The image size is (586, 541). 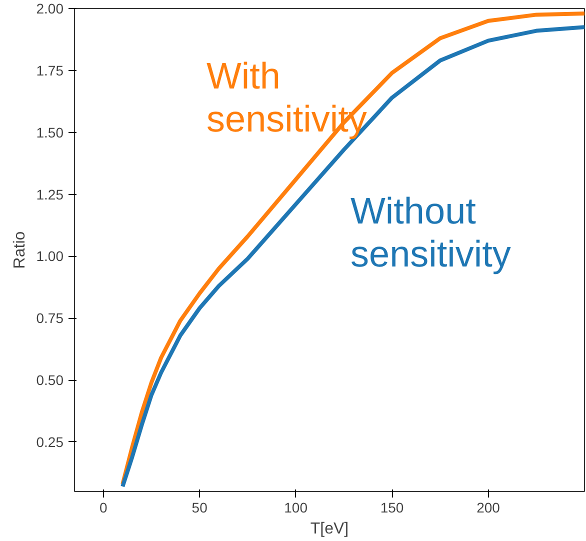 What do you see at coordinates (329, 529) in the screenshot?
I see `x-axis-title: T[eV]` at bounding box center [329, 529].